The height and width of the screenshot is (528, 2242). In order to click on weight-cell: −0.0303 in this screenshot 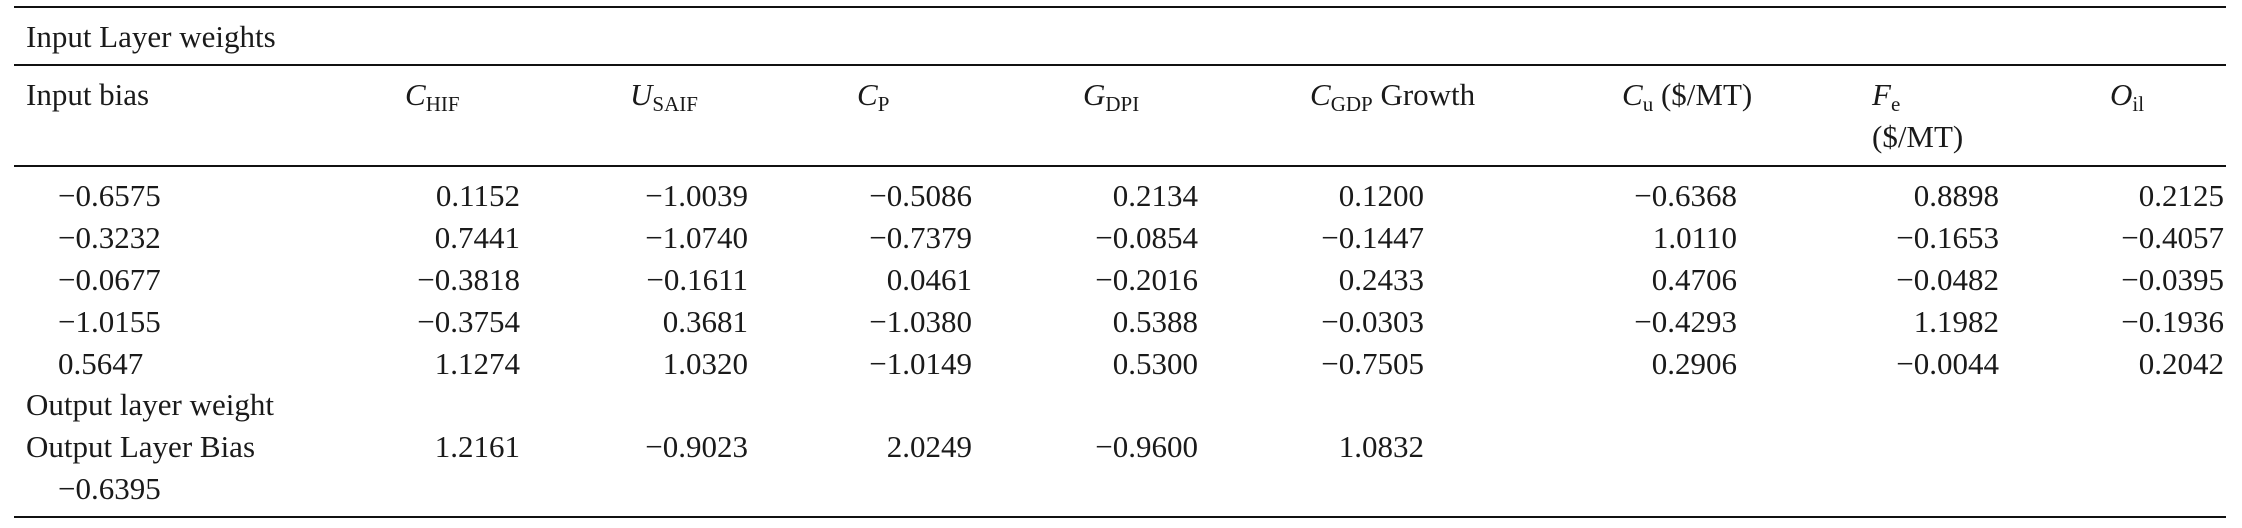, I will do `click(1372, 321)`.